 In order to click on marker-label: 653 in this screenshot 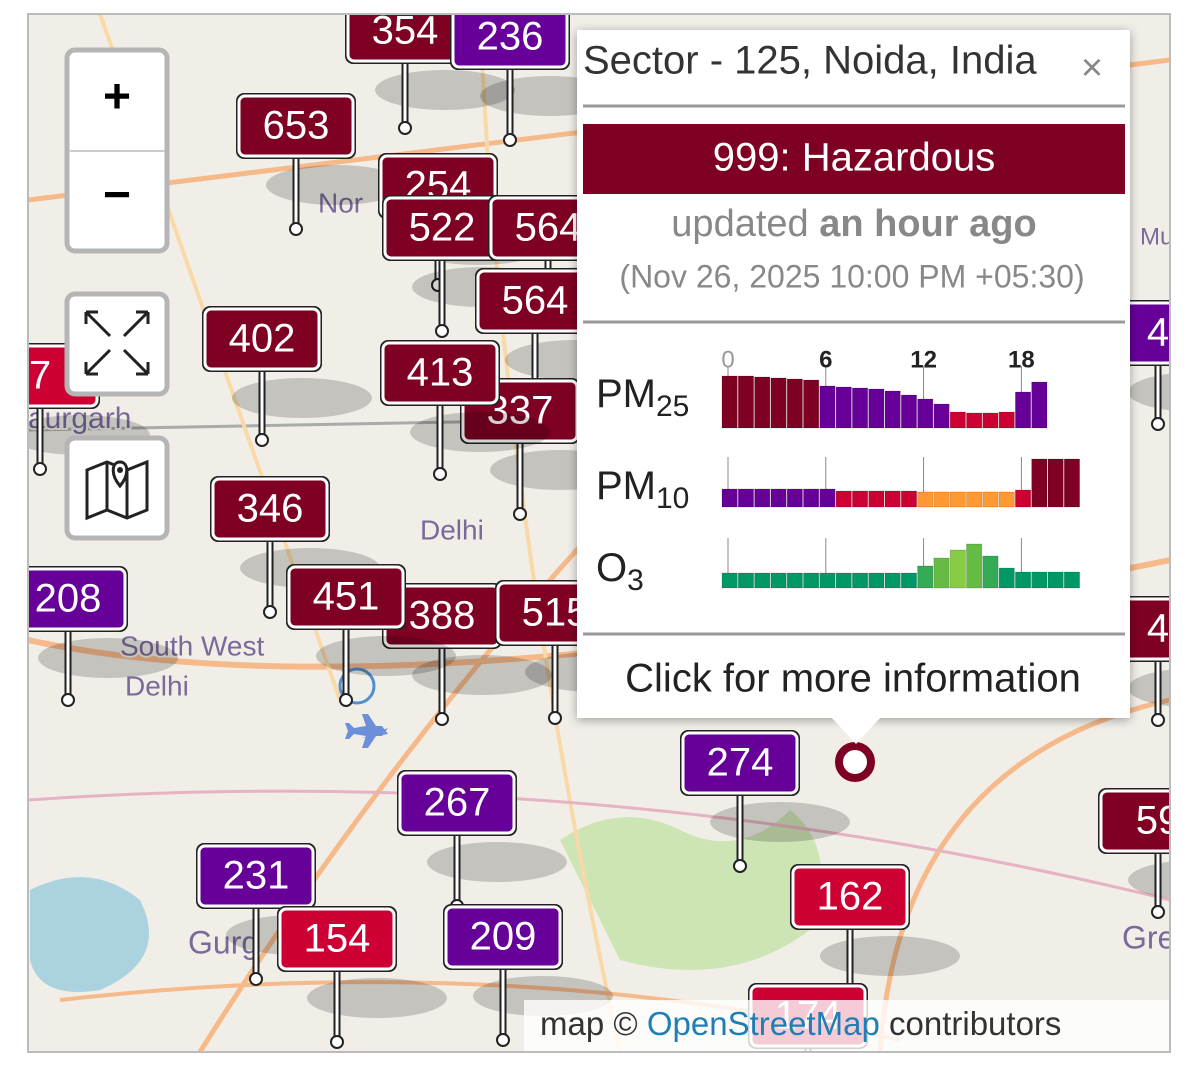, I will do `click(296, 126)`.